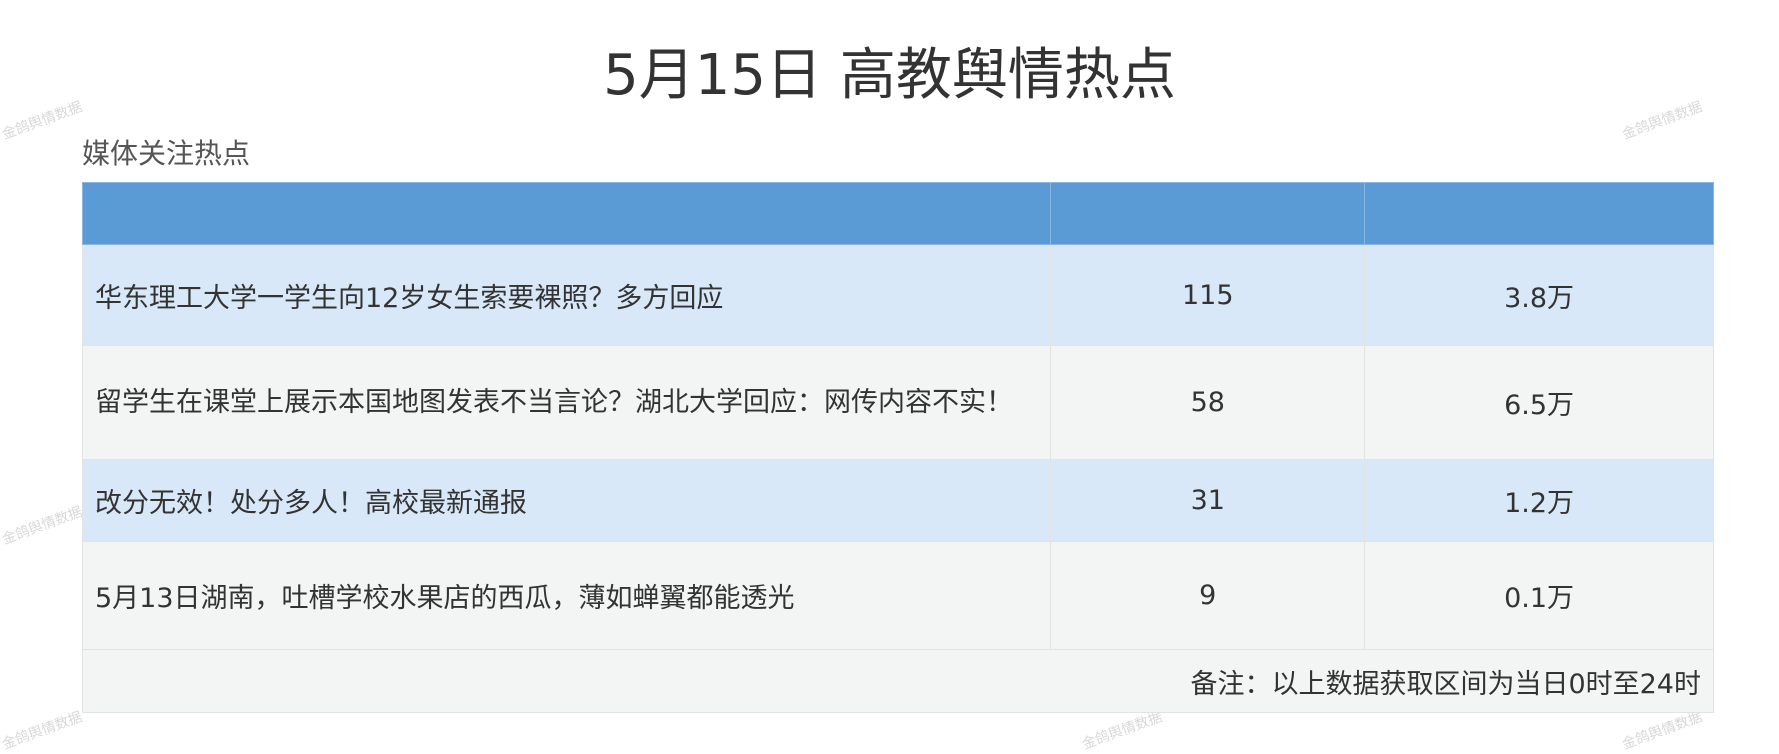 The width and height of the screenshot is (1779, 754). What do you see at coordinates (1539, 500) in the screenshot?
I see `row-heat: 1.2万` at bounding box center [1539, 500].